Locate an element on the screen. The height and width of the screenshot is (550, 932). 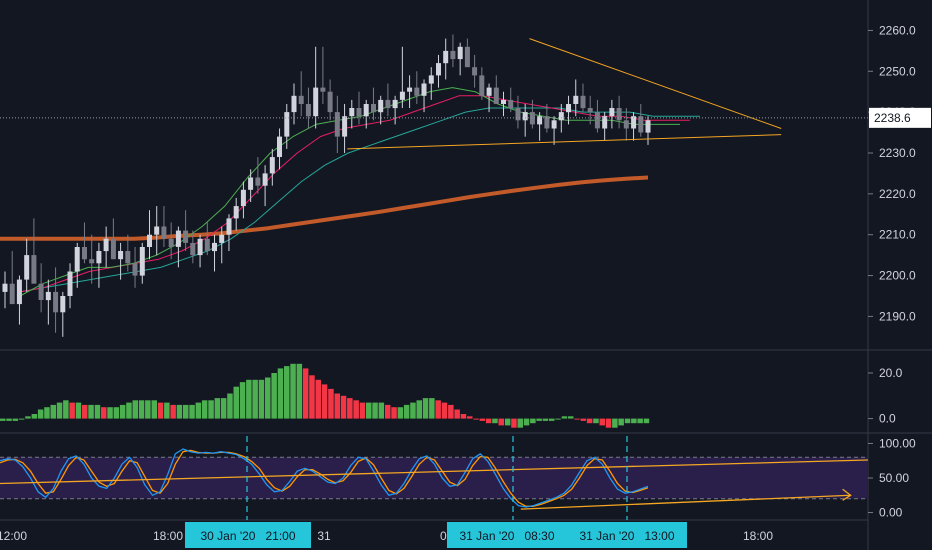
time-tick-label: 18:00 is located at coordinates (758, 536).